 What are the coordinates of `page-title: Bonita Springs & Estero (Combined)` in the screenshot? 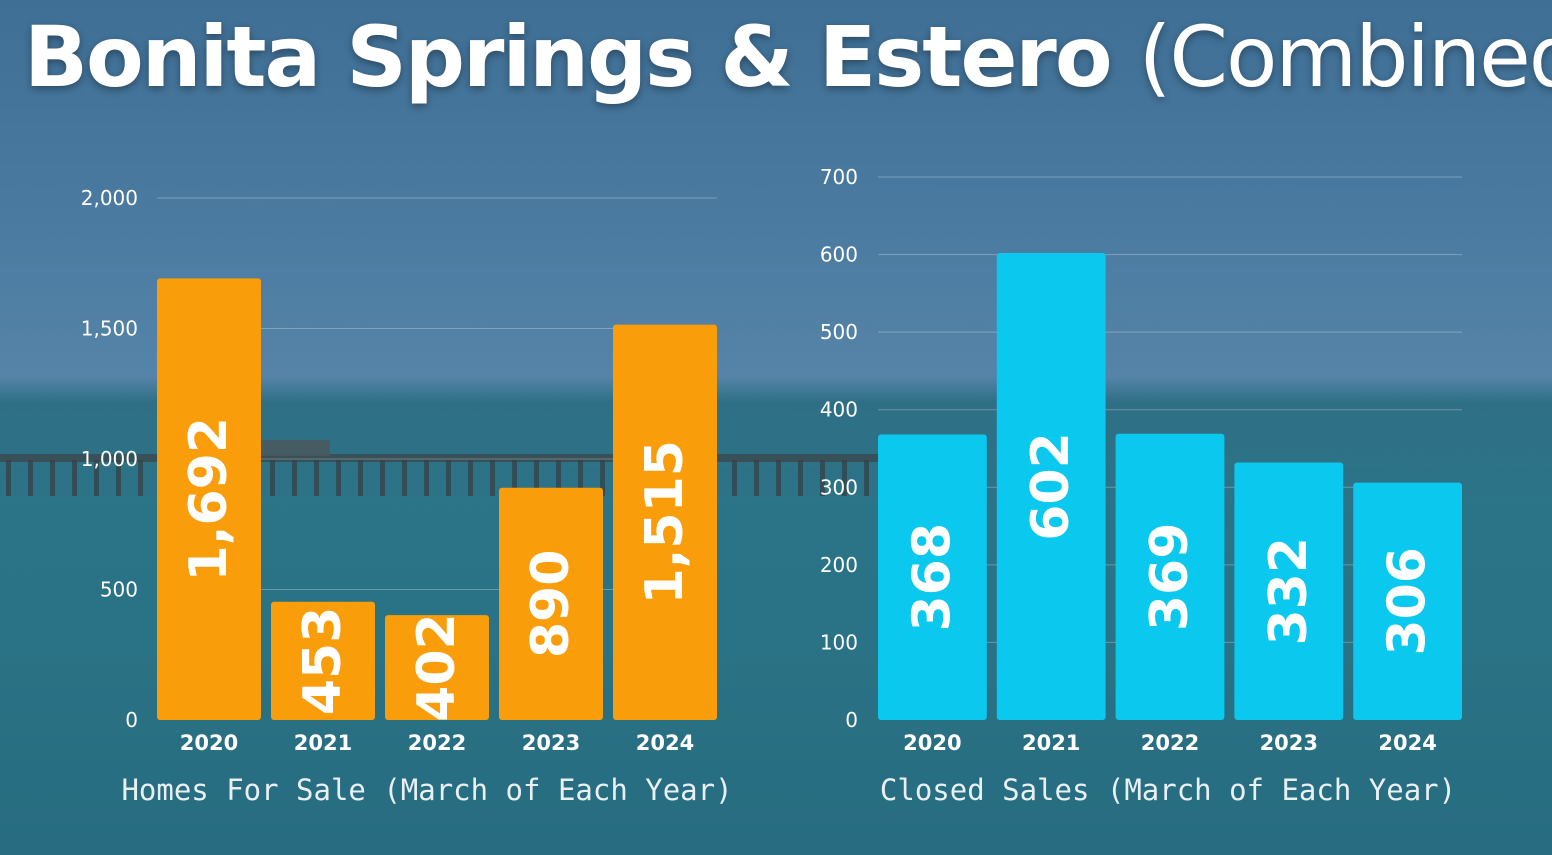 It's located at (788, 57).